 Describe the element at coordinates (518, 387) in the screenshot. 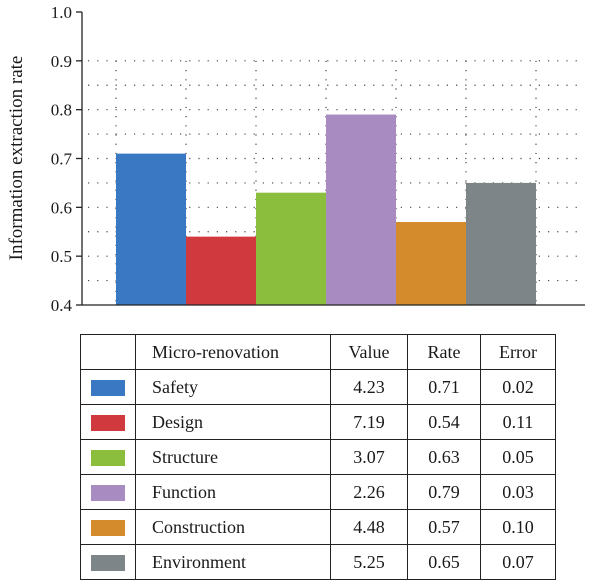

I see `table-cell-error: 0.02` at that location.